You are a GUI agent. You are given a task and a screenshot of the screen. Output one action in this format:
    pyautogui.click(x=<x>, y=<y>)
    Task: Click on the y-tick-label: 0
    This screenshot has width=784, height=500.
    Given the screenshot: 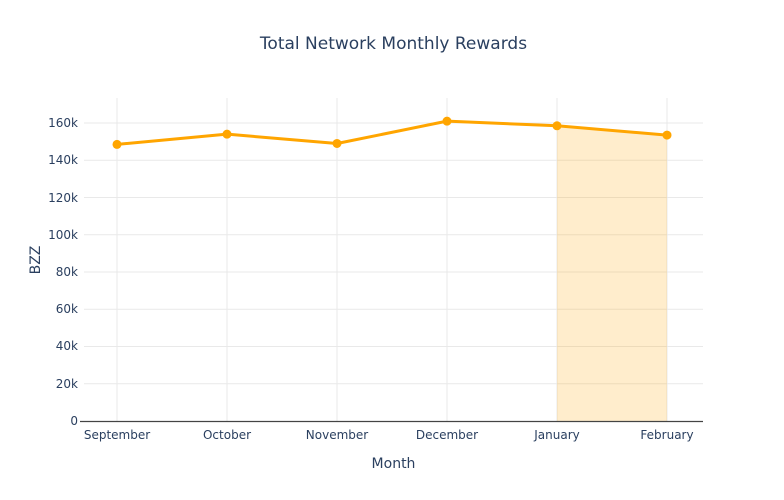 What is the action you would take?
    pyautogui.click(x=74, y=421)
    